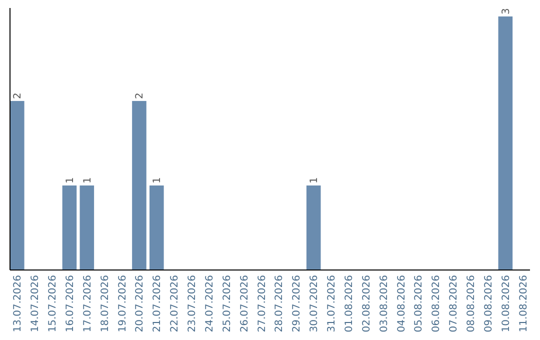 The width and height of the screenshot is (540, 340). I want to click on x-tick-label: 13.07.2026, so click(18, 303).